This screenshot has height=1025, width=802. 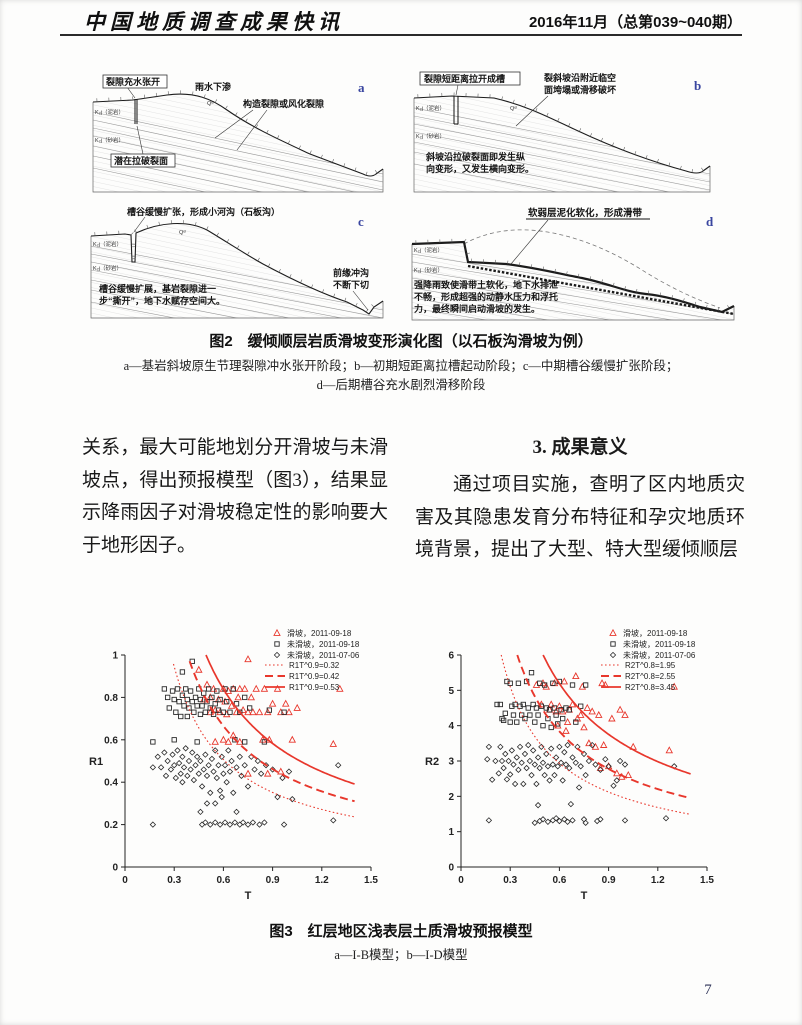 I want to click on x-tick-label: 0.6, so click(x=559, y=880).